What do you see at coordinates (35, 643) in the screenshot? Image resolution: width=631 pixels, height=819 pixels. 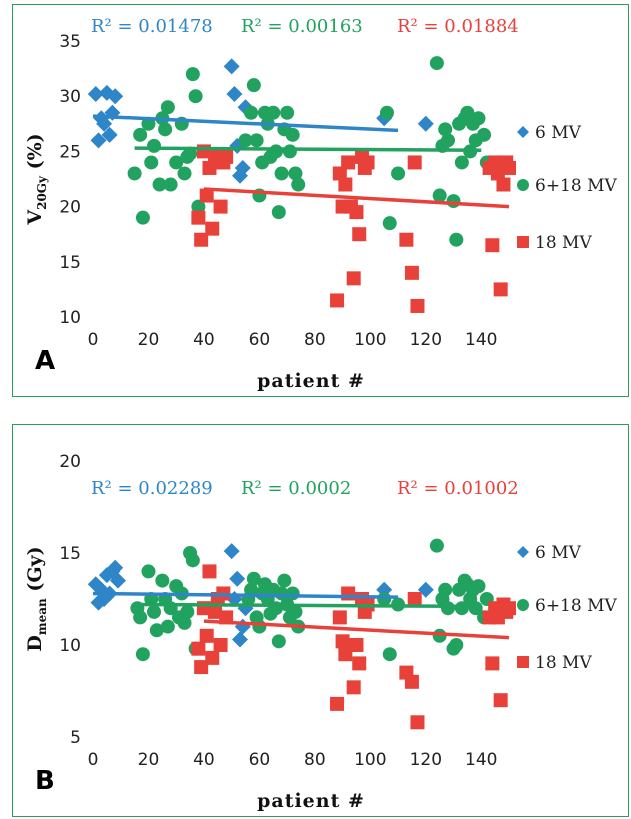 I see `y-axis-title-main: D` at bounding box center [35, 643].